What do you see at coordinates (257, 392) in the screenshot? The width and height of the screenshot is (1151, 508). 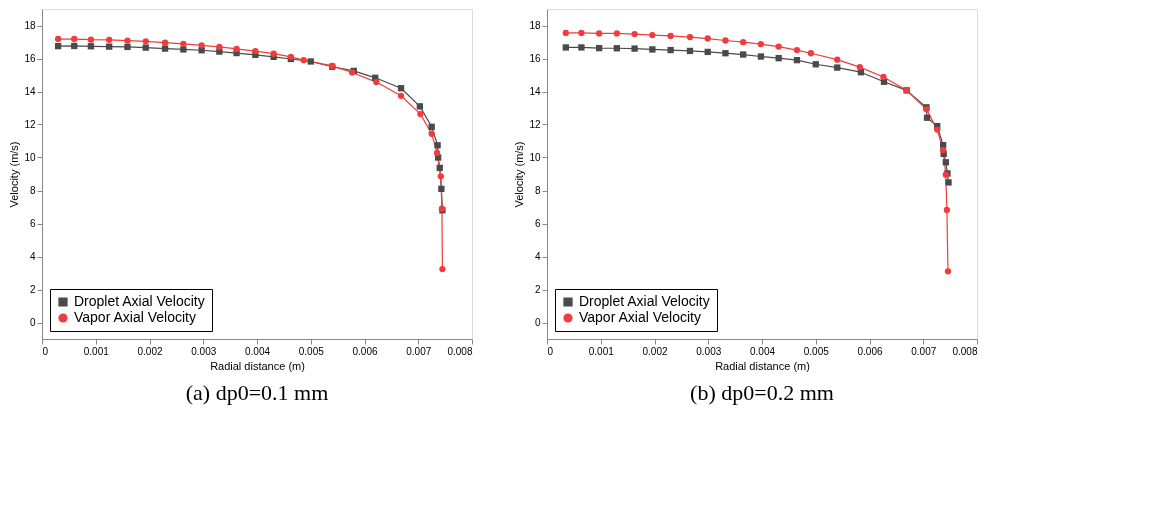 I see `text: (a) dp0=0.1 mm` at bounding box center [257, 392].